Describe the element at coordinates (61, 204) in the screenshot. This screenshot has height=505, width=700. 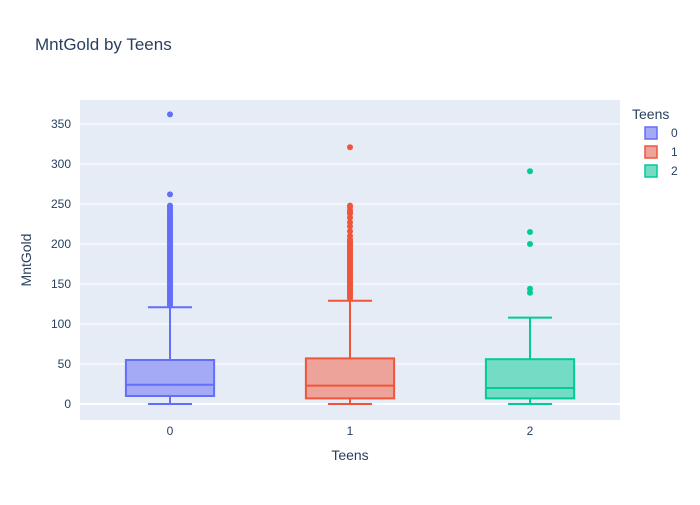
I see `y-tick-label: 250` at that location.